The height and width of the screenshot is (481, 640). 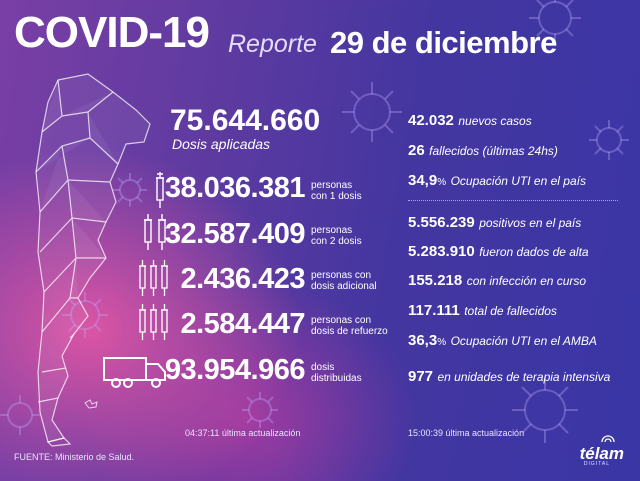 I want to click on vacuna-label-2-dosis: personas con 2 dosis, so click(x=336, y=236).